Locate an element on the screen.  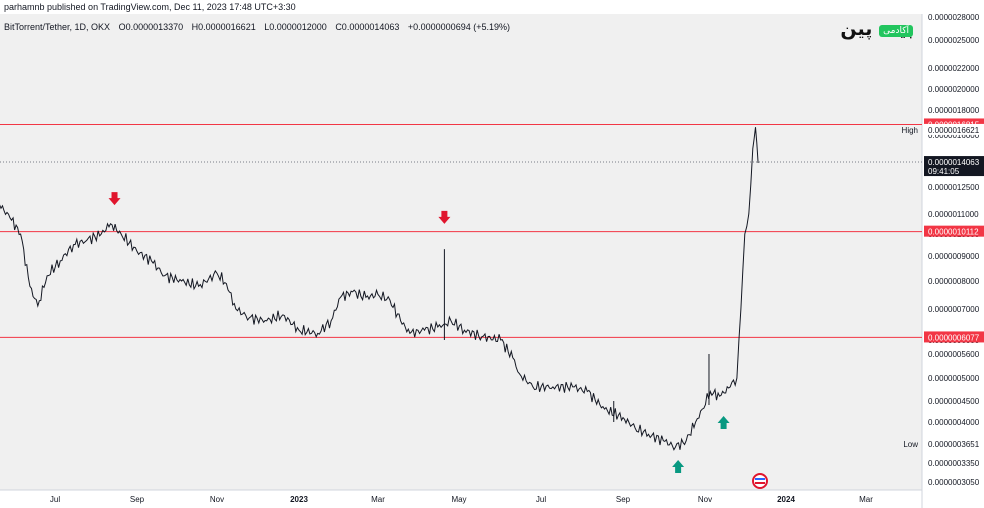
x-tick-label: 2023 is located at coordinates (299, 499).